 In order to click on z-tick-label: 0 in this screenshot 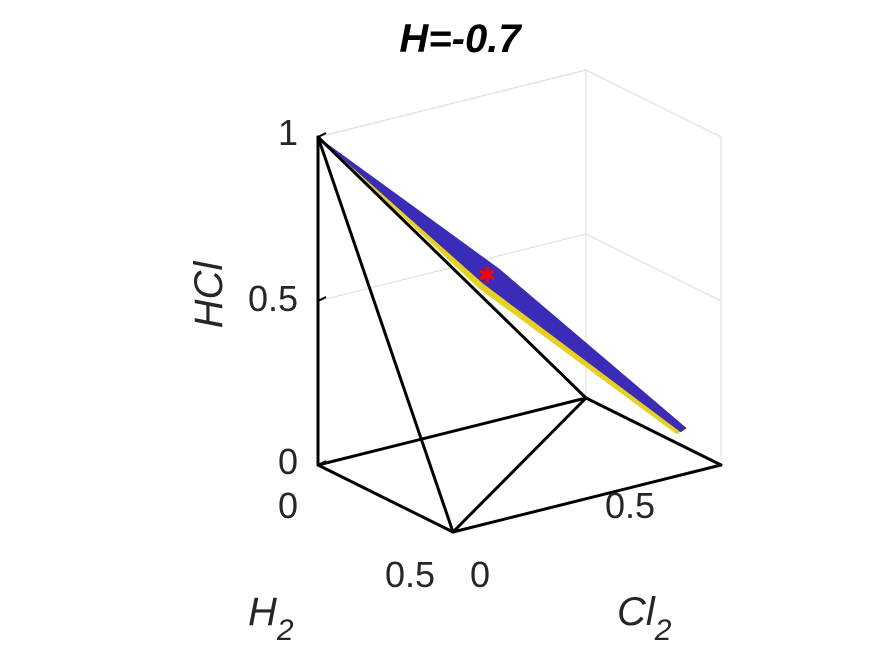, I will do `click(288, 461)`.